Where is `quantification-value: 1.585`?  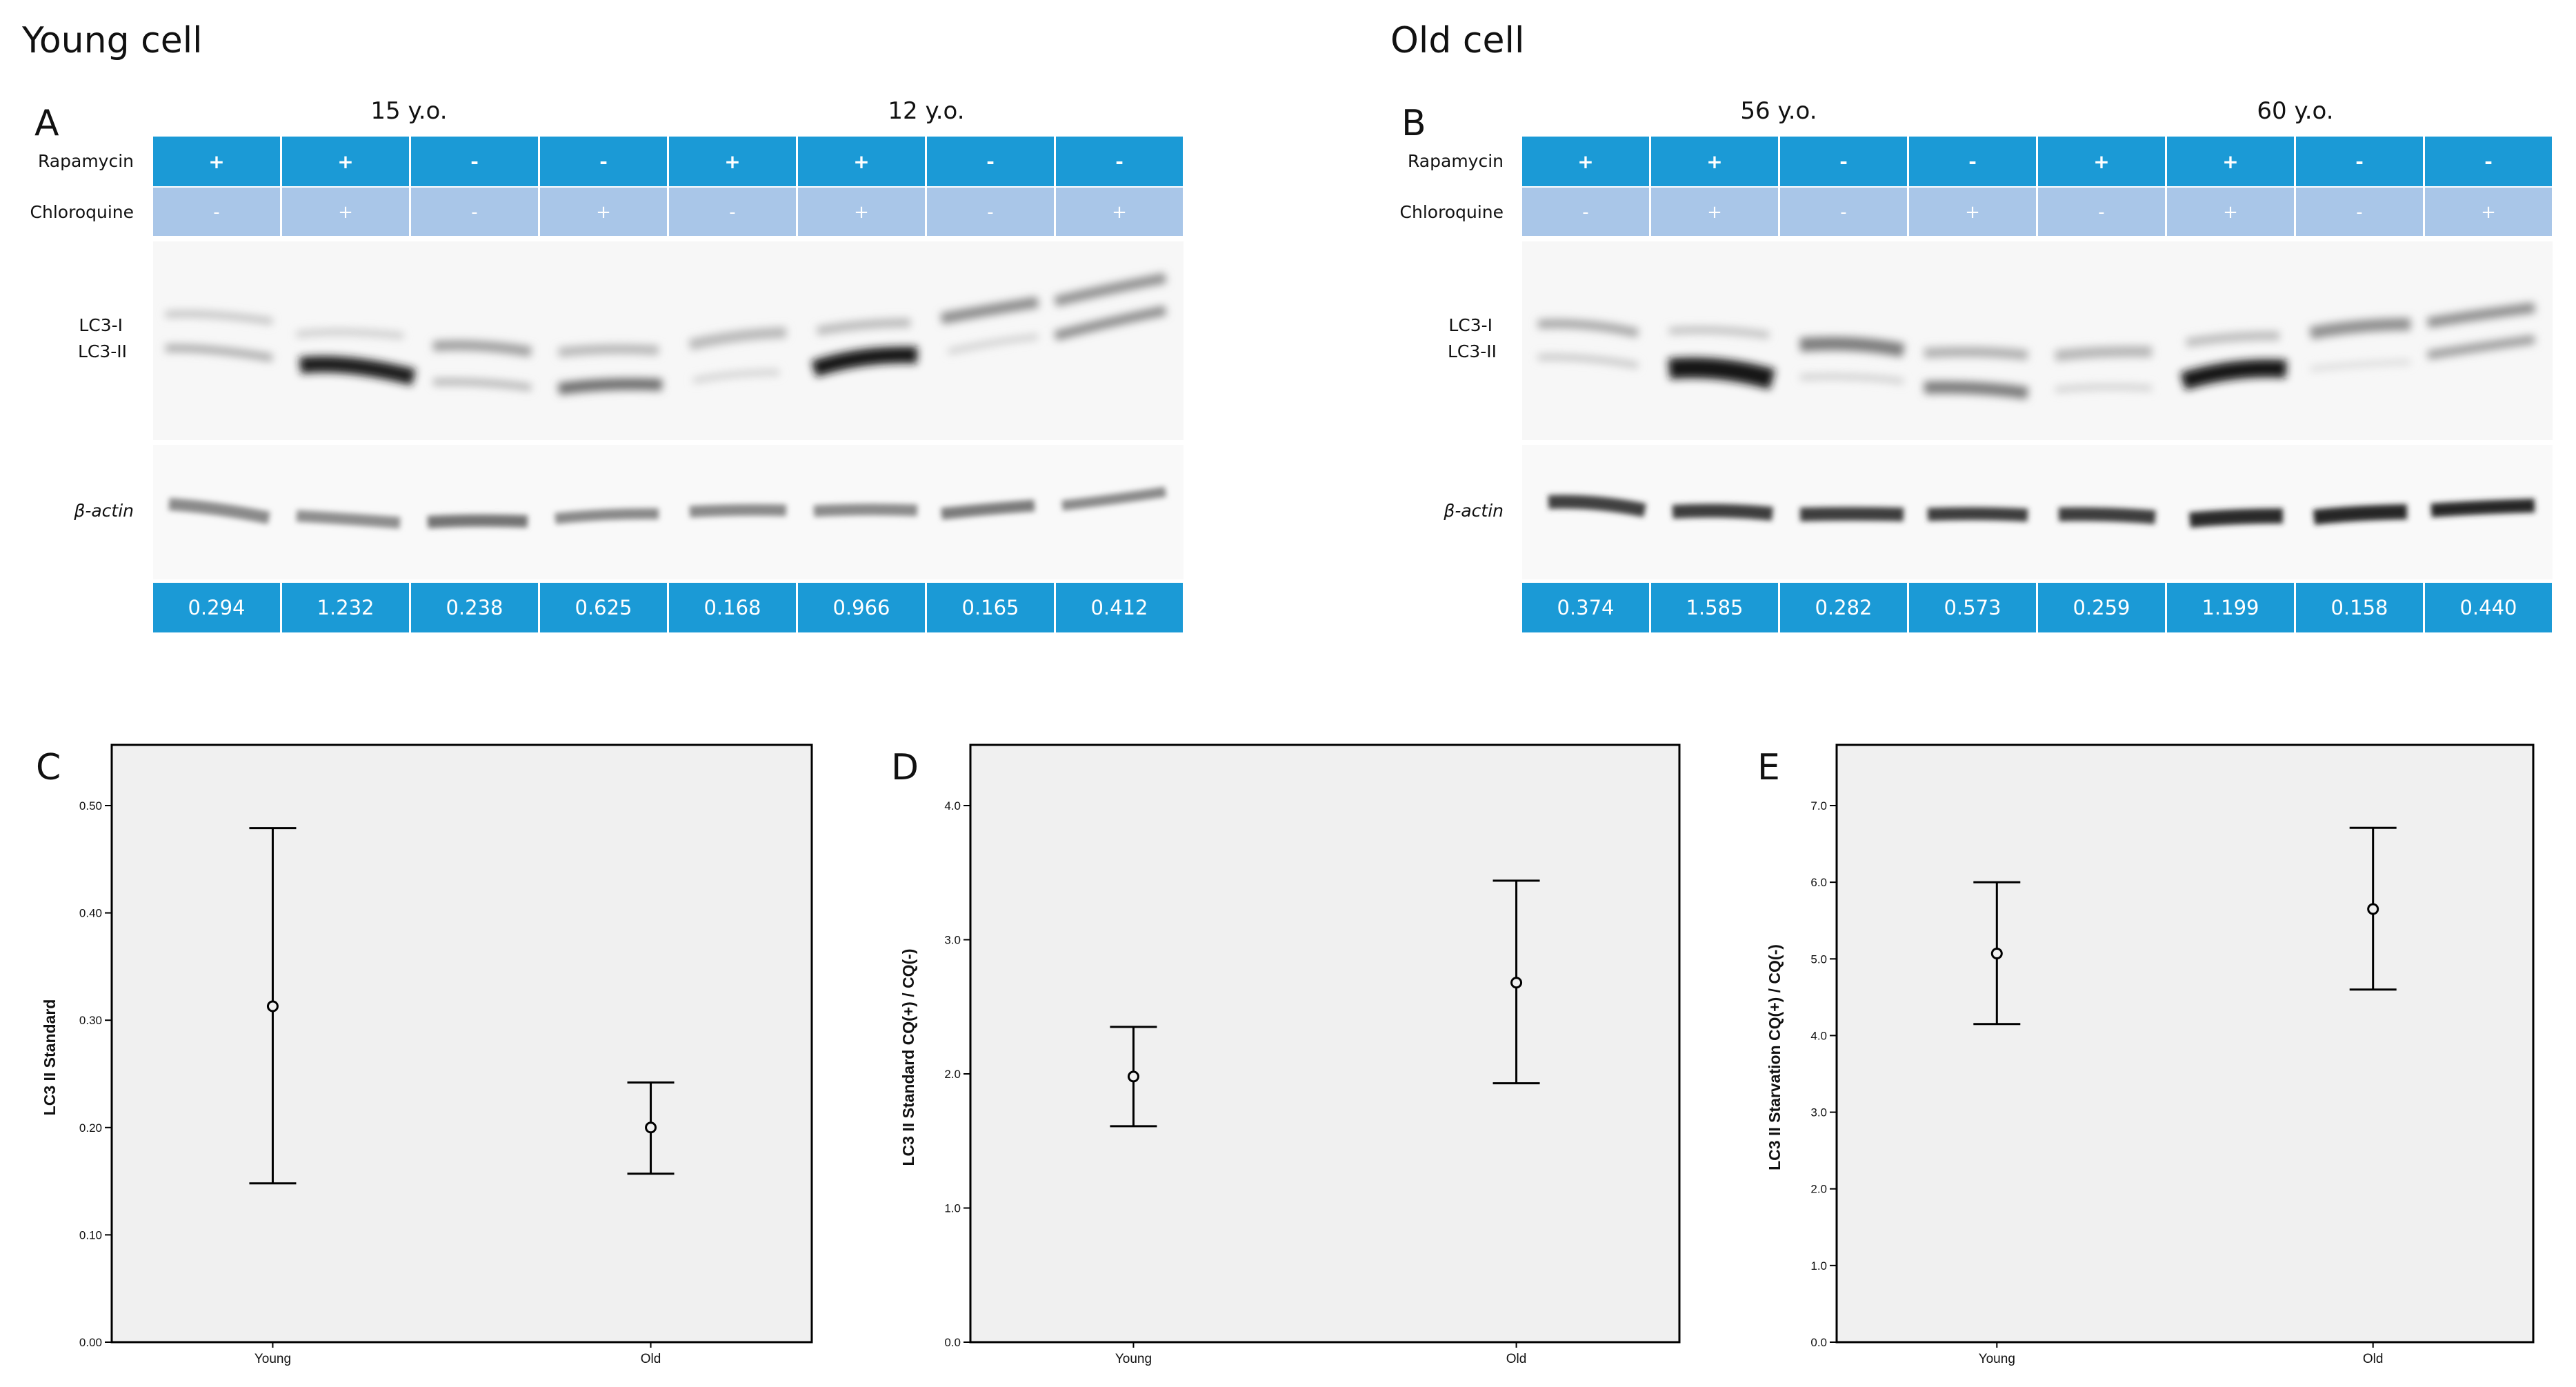
quantification-value: 1.585 is located at coordinates (1714, 607).